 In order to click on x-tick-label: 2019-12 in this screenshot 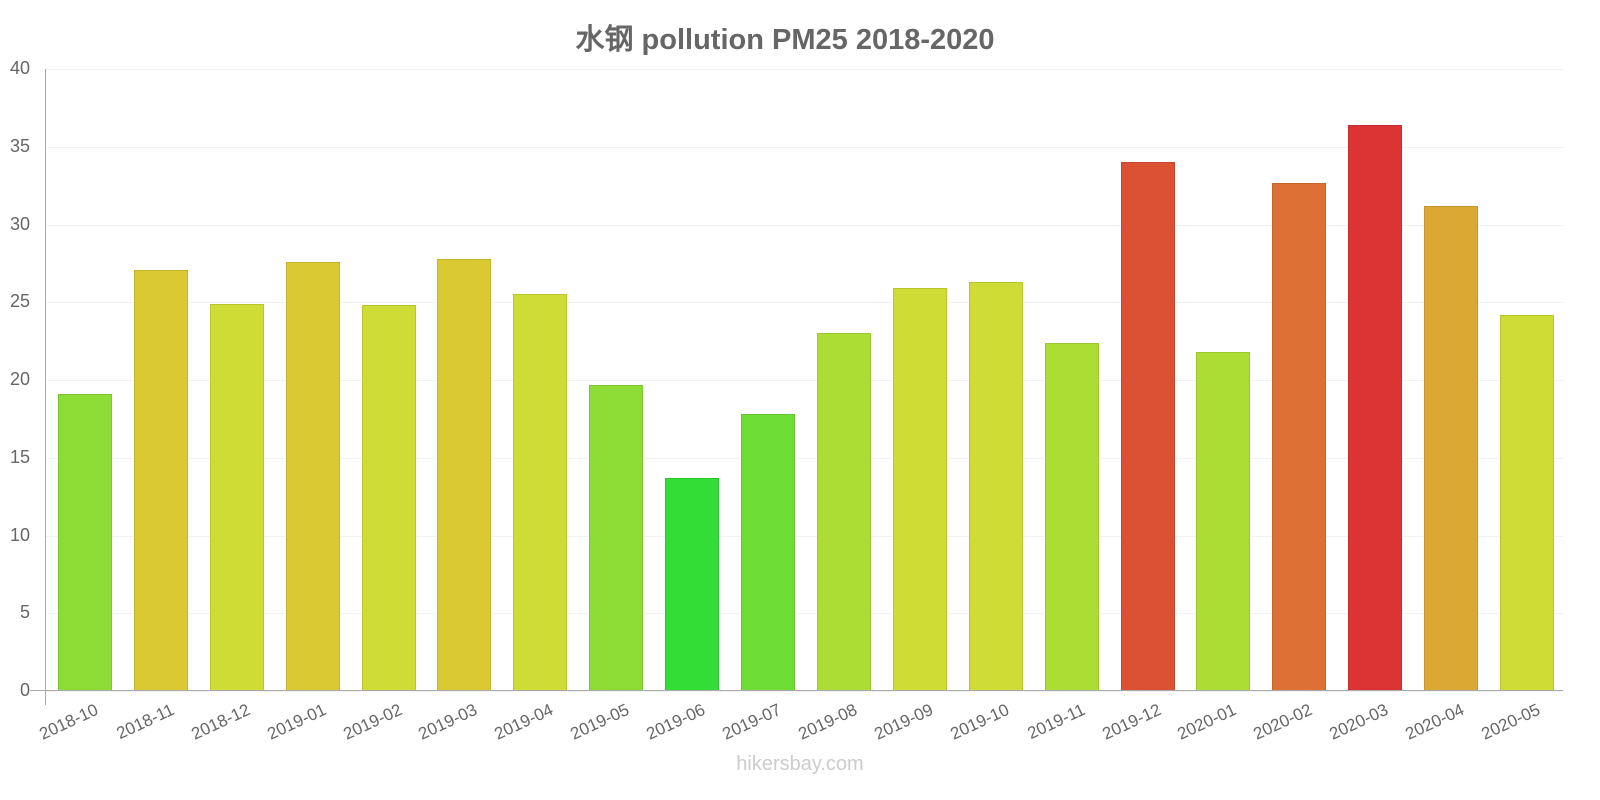, I will do `click(1131, 722)`.